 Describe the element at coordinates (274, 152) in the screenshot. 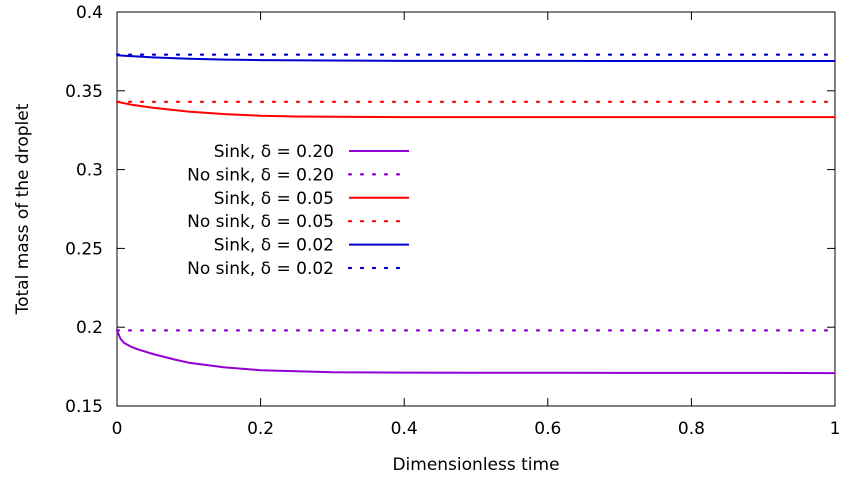

I see `legend-label-0: Sink, δ = 0.20` at that location.